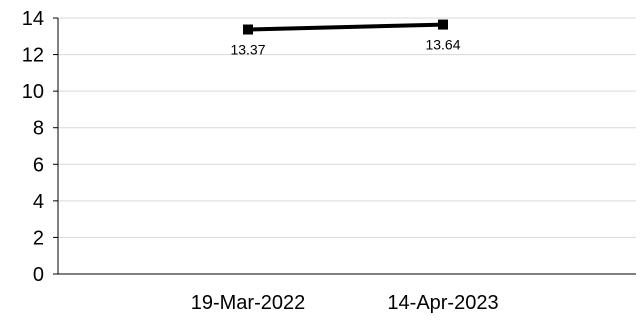 The image size is (642, 320). Describe the element at coordinates (33, 19) in the screenshot. I see `y-tick-label: 14` at that location.